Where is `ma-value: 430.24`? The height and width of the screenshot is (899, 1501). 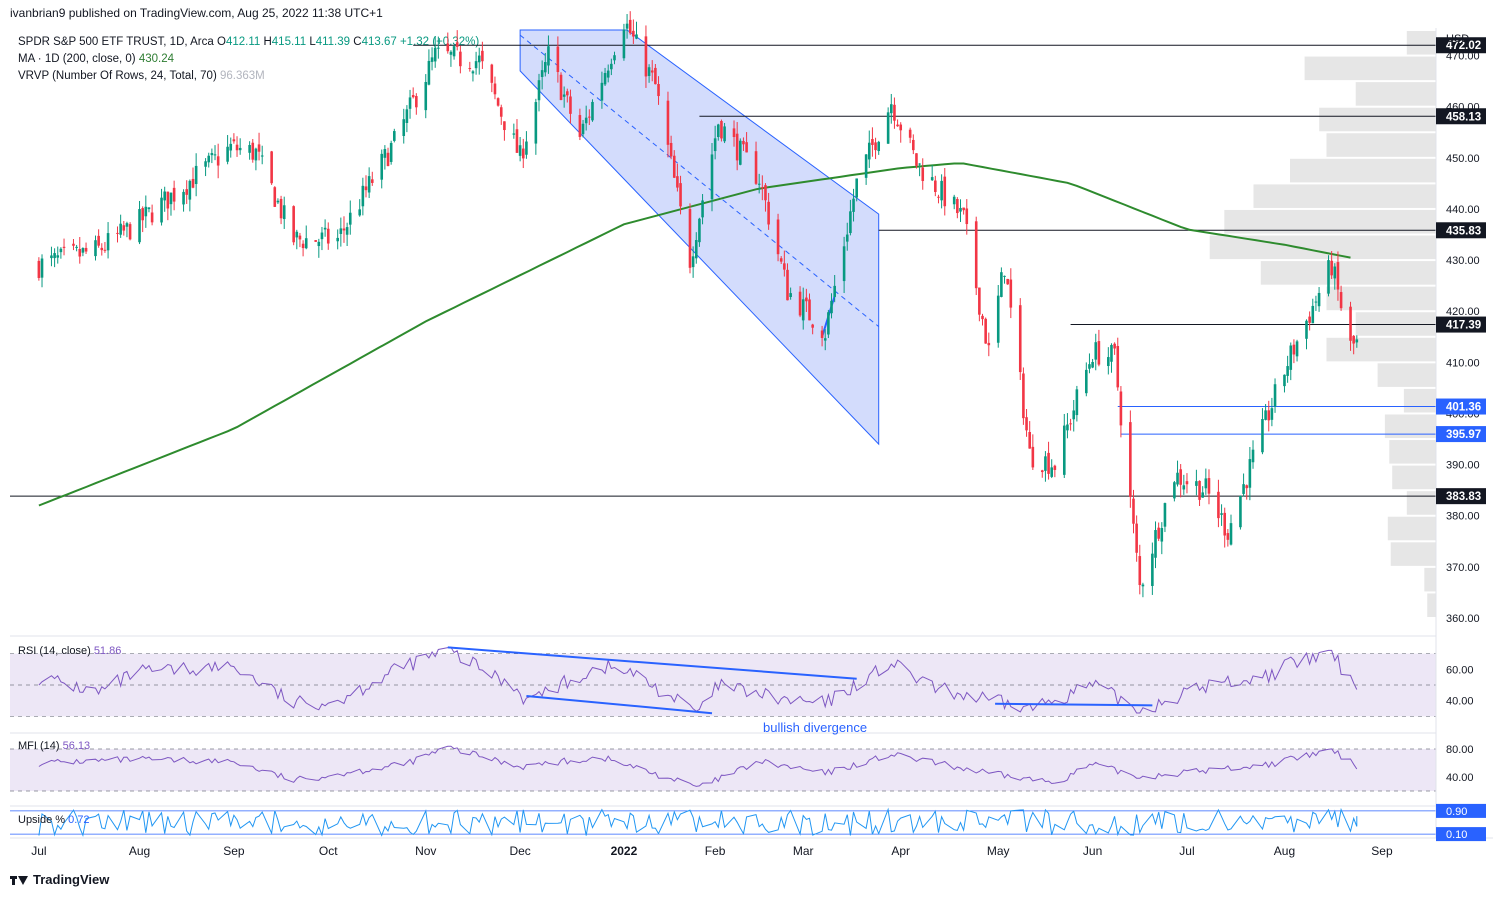 ma-value: 430.24 is located at coordinates (156, 59).